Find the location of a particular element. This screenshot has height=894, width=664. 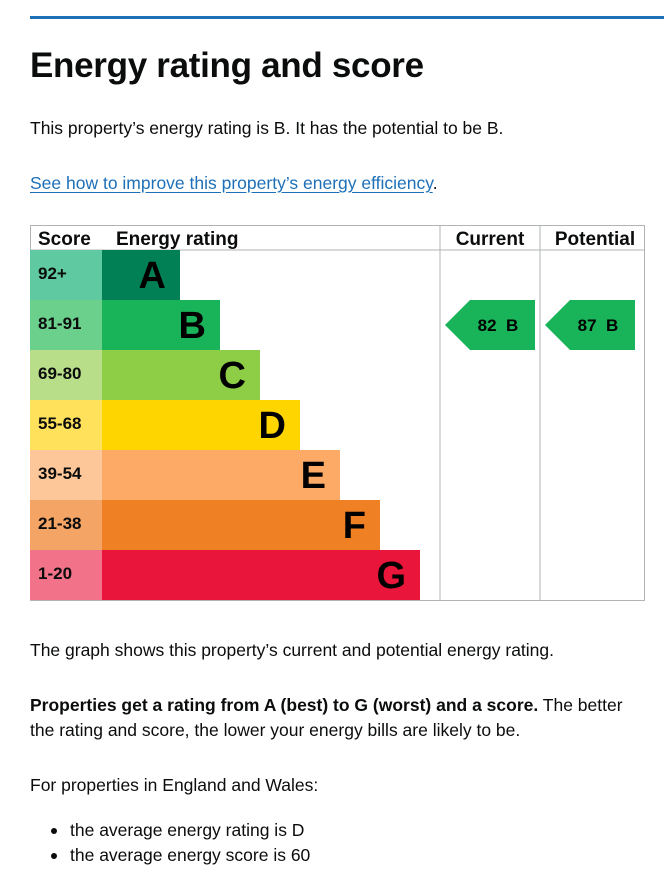

band-bar-c is located at coordinates (181, 375).